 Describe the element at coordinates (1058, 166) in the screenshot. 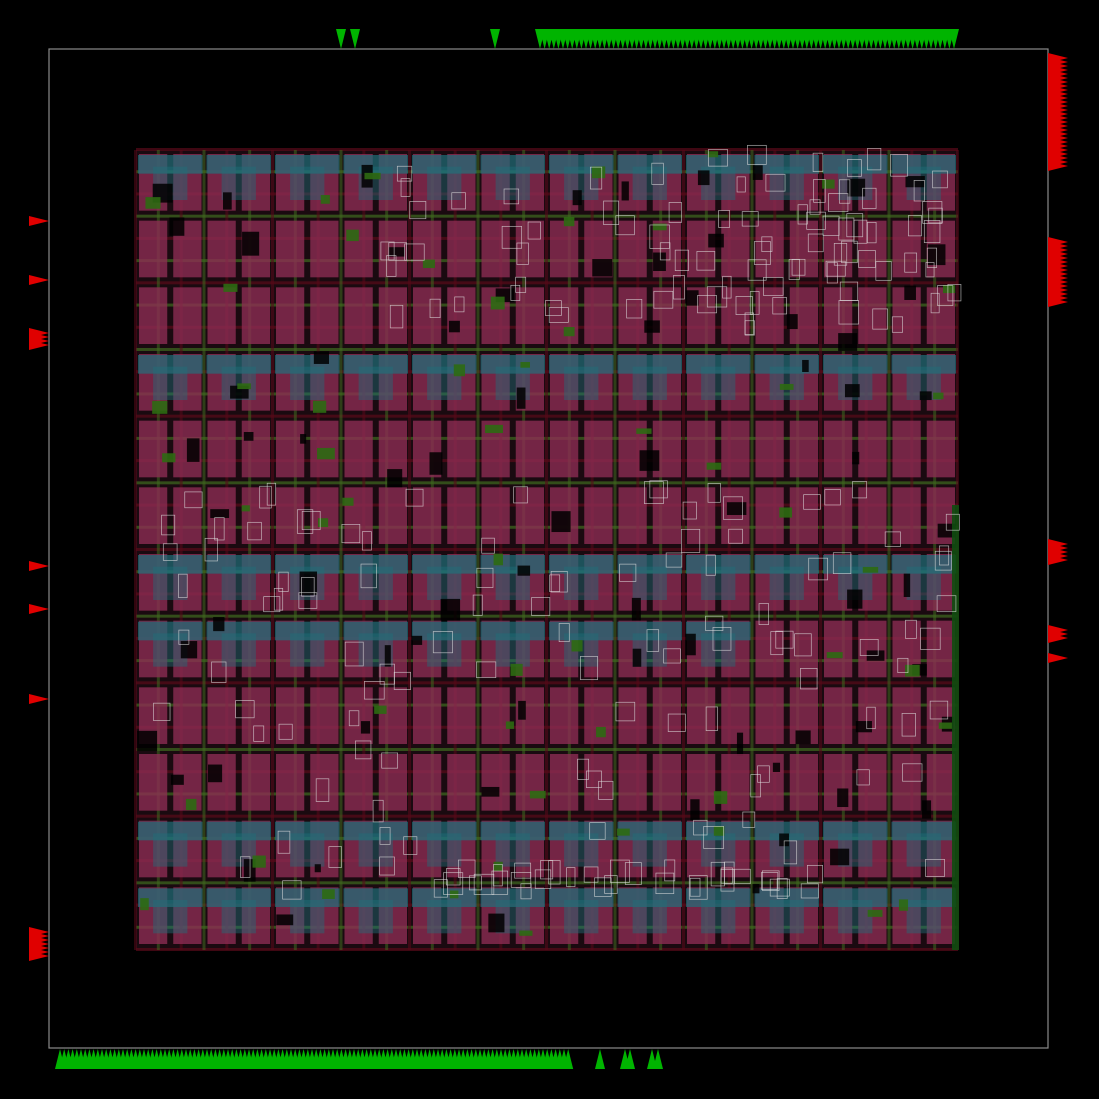

I see `right-pin` at that location.